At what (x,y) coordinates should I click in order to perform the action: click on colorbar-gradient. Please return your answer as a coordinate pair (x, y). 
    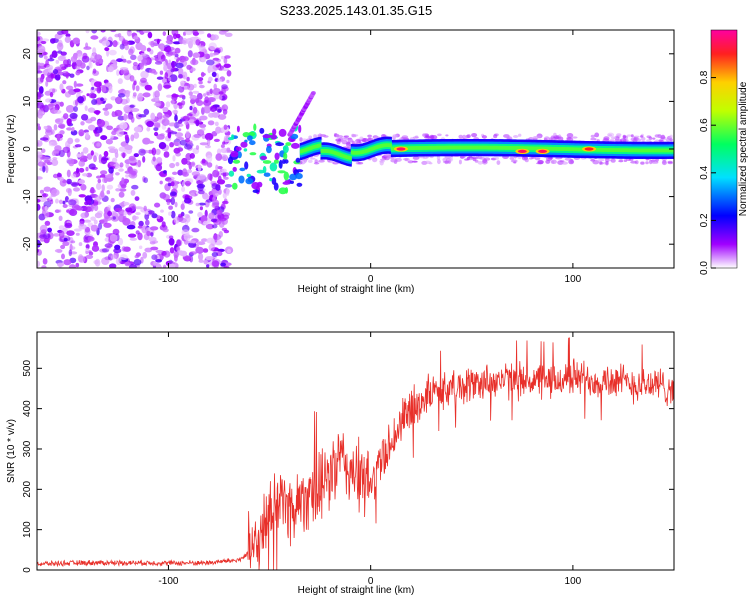
    Looking at the image, I should click on (724, 149).